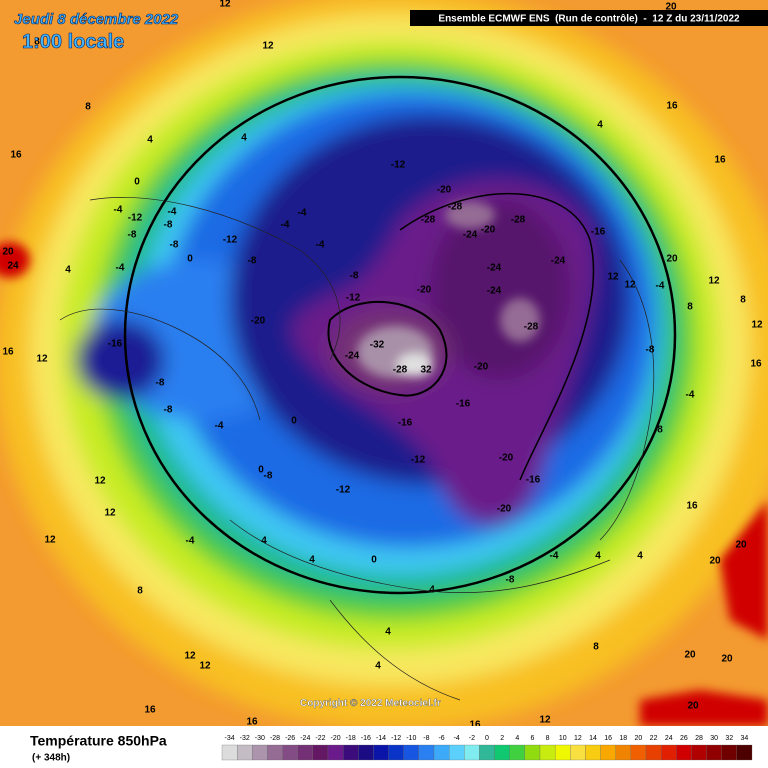 The width and height of the screenshot is (768, 768). I want to click on legend-label: 2, so click(502, 738).